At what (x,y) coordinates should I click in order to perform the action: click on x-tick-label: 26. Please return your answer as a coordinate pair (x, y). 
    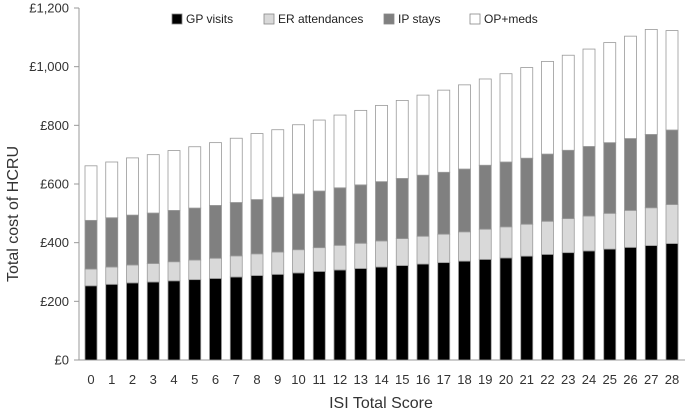
    Looking at the image, I should click on (630, 379).